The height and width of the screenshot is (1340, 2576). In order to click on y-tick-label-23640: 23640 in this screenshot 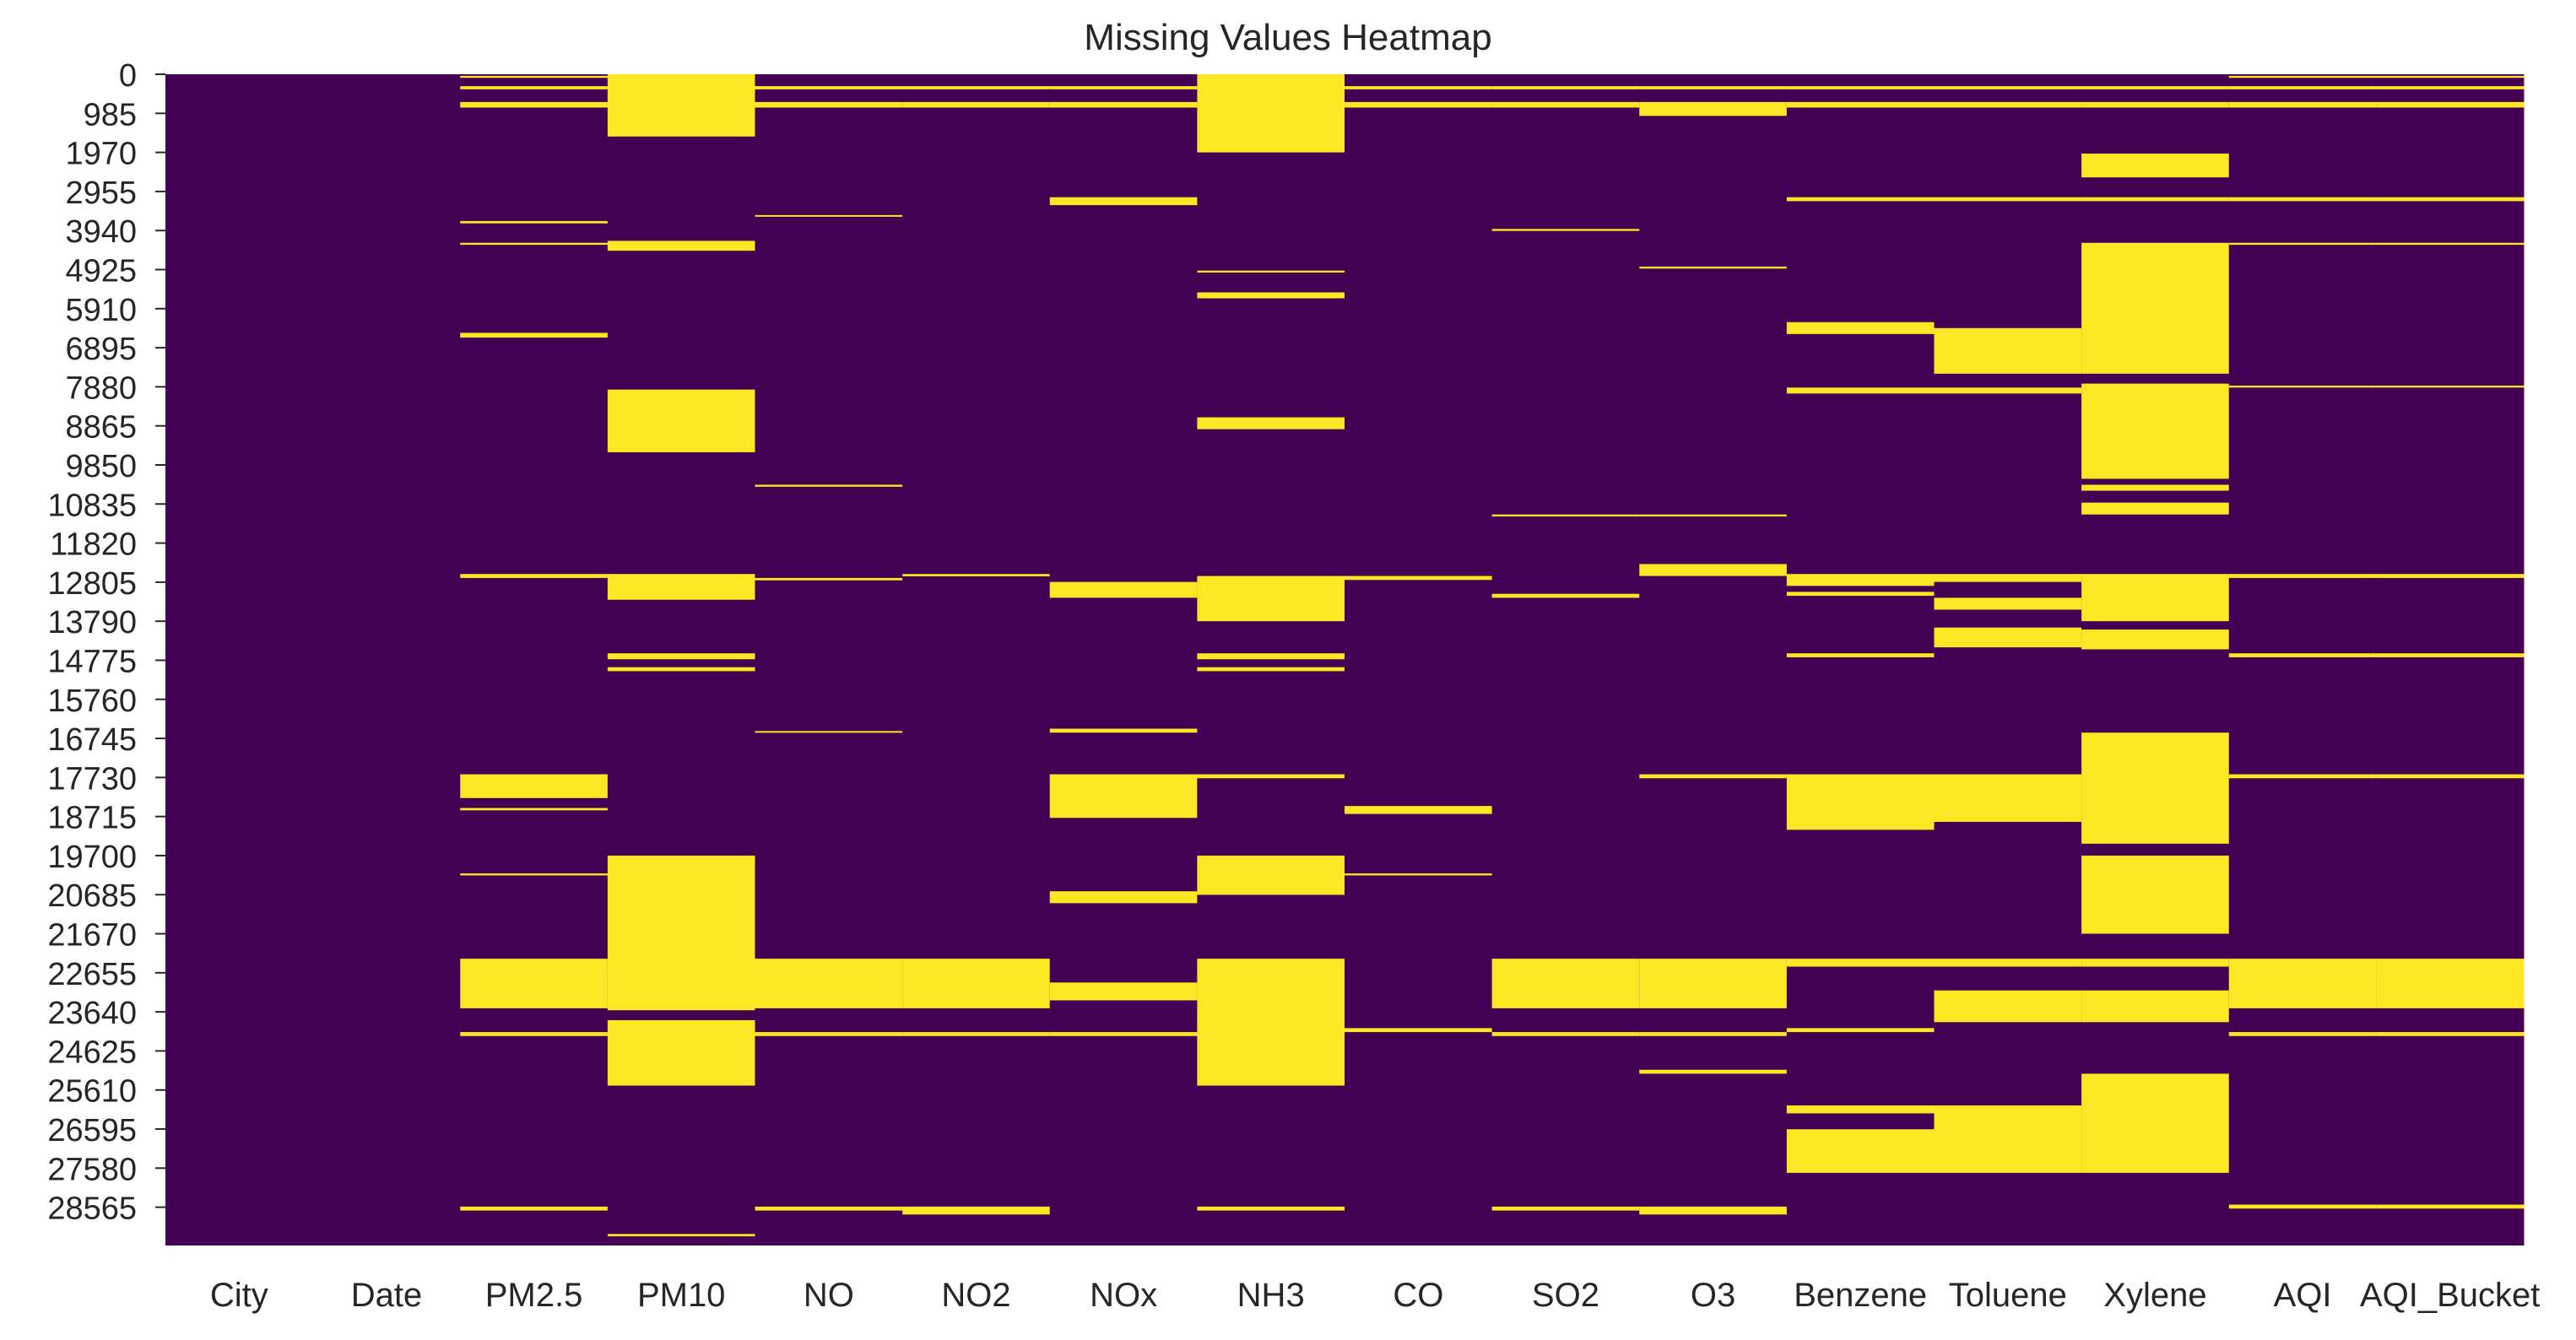, I will do `click(92, 1013)`.